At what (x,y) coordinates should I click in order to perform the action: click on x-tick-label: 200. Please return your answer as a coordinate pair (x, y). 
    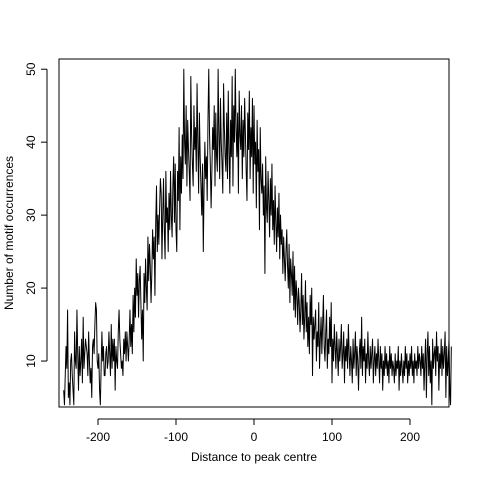
    Looking at the image, I should click on (410, 437).